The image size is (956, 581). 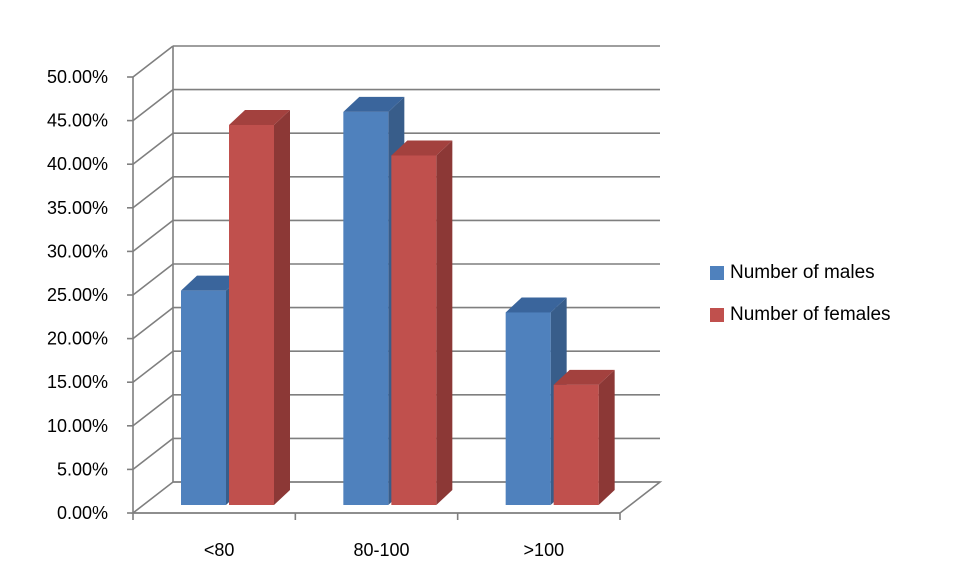 I want to click on legend: Number of males Number of females, so click(x=800, y=304).